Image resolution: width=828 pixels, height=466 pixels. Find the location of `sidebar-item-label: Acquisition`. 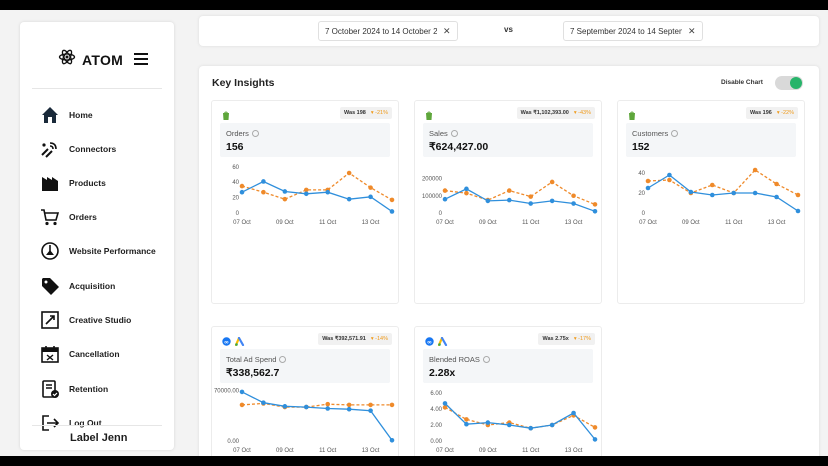

sidebar-item-label: Acquisition is located at coordinates (92, 286).